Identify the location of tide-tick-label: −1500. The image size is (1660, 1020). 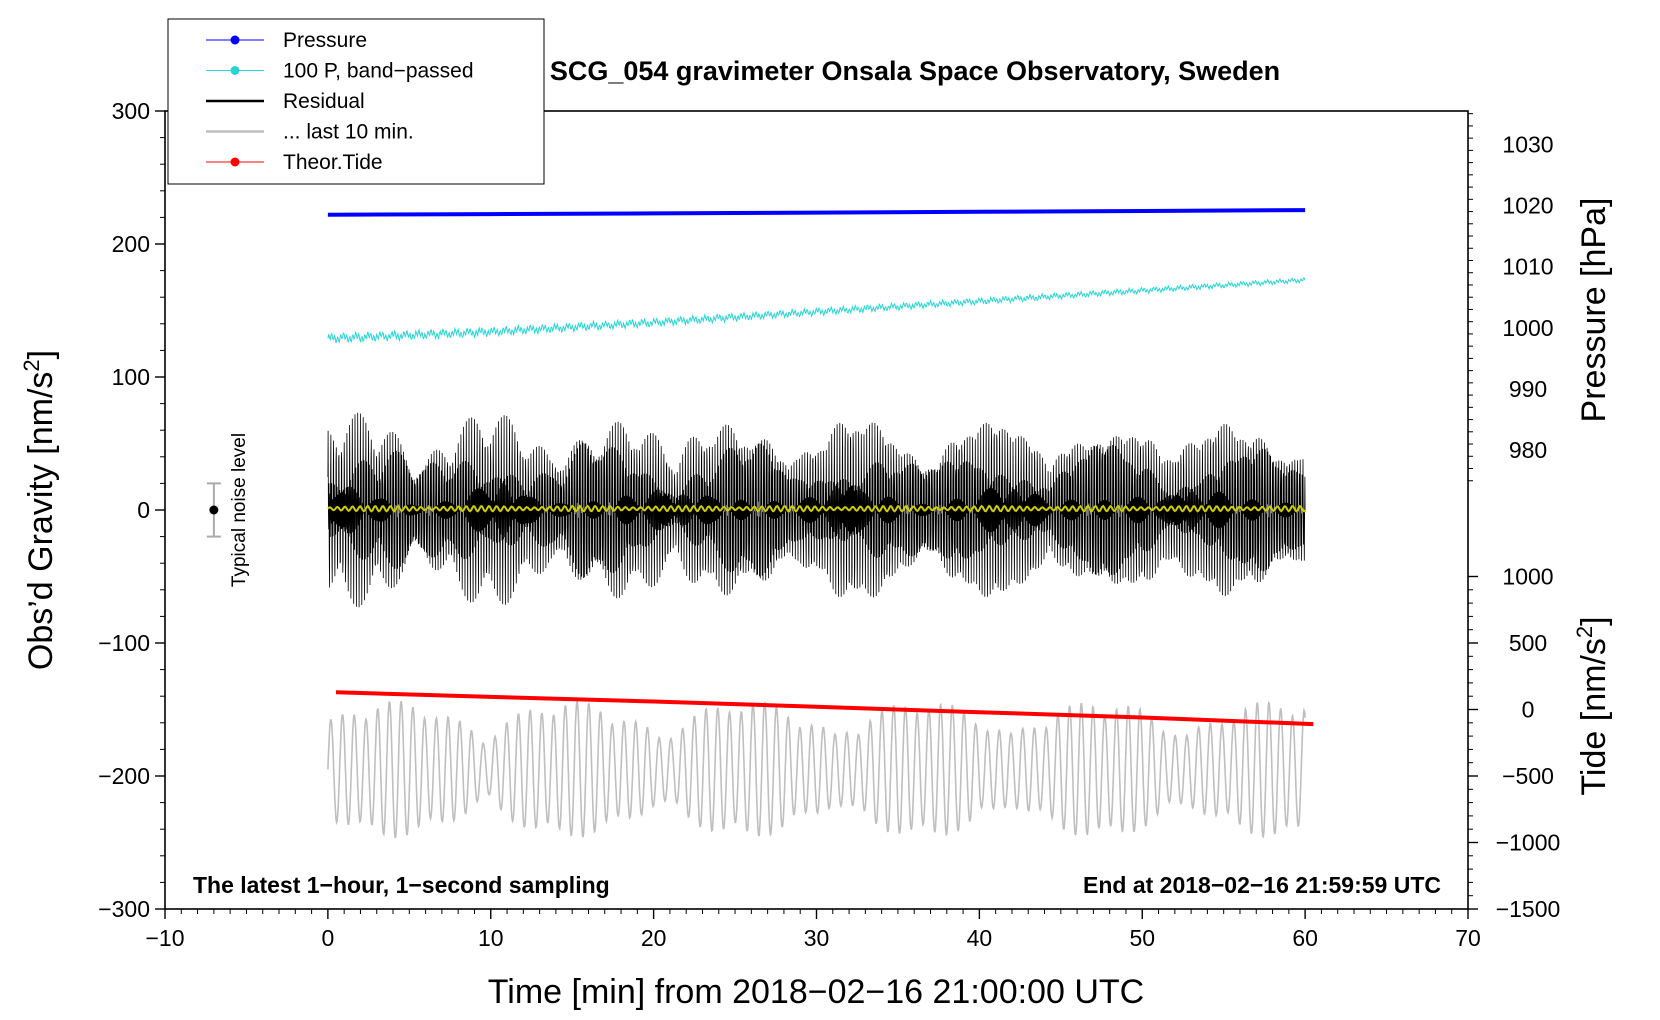
(1528, 909).